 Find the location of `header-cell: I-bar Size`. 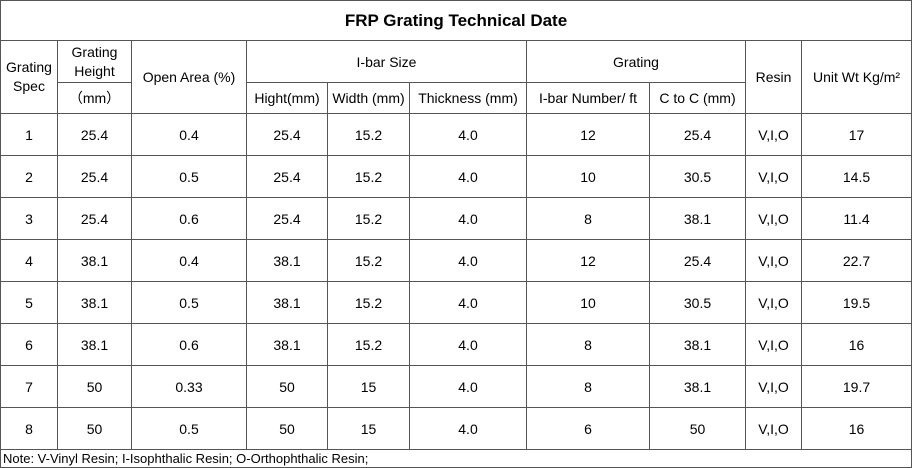

header-cell: I-bar Size is located at coordinates (386, 61).